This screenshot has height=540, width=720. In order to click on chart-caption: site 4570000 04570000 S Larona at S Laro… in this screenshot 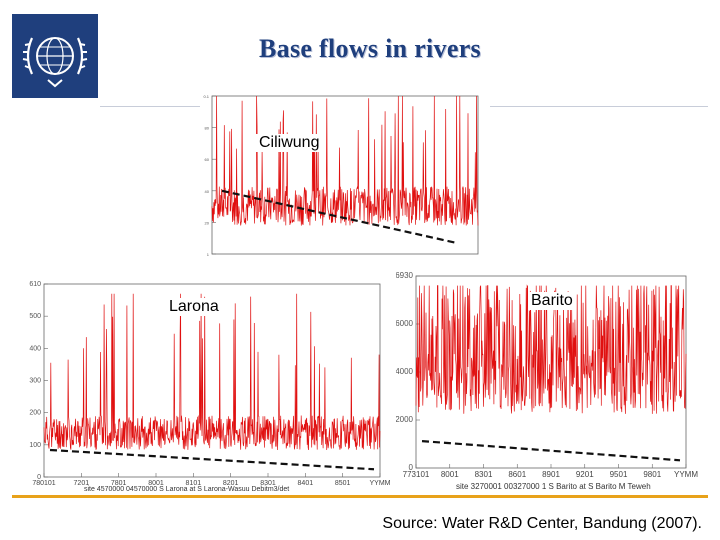, I will do `click(186, 489)`.